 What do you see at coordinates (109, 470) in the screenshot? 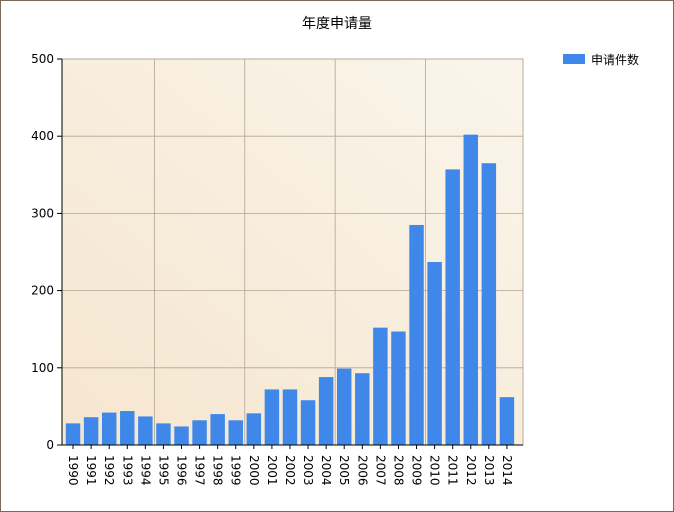
I see `x-tick-label-1992: 1992` at bounding box center [109, 470].